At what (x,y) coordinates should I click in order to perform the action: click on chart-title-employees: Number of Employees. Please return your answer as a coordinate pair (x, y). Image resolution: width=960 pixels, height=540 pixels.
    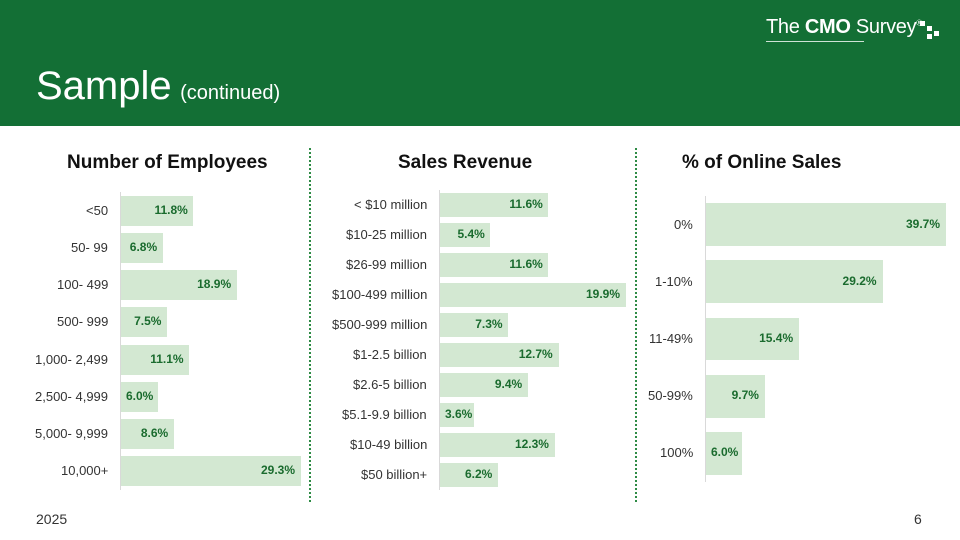
    Looking at the image, I should click on (167, 162).